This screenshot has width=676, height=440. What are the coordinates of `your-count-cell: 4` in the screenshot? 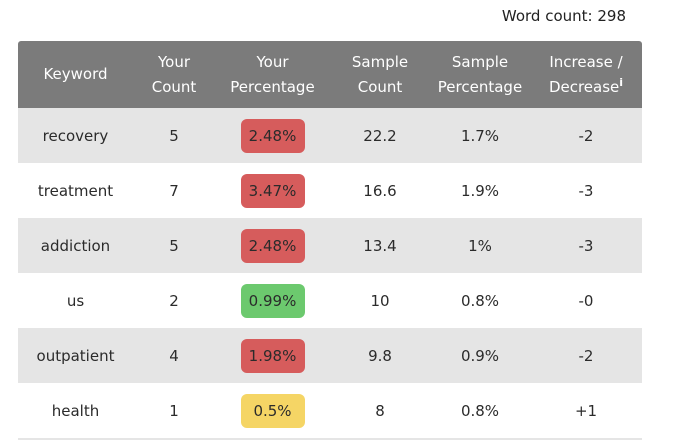 It's located at (174, 355).